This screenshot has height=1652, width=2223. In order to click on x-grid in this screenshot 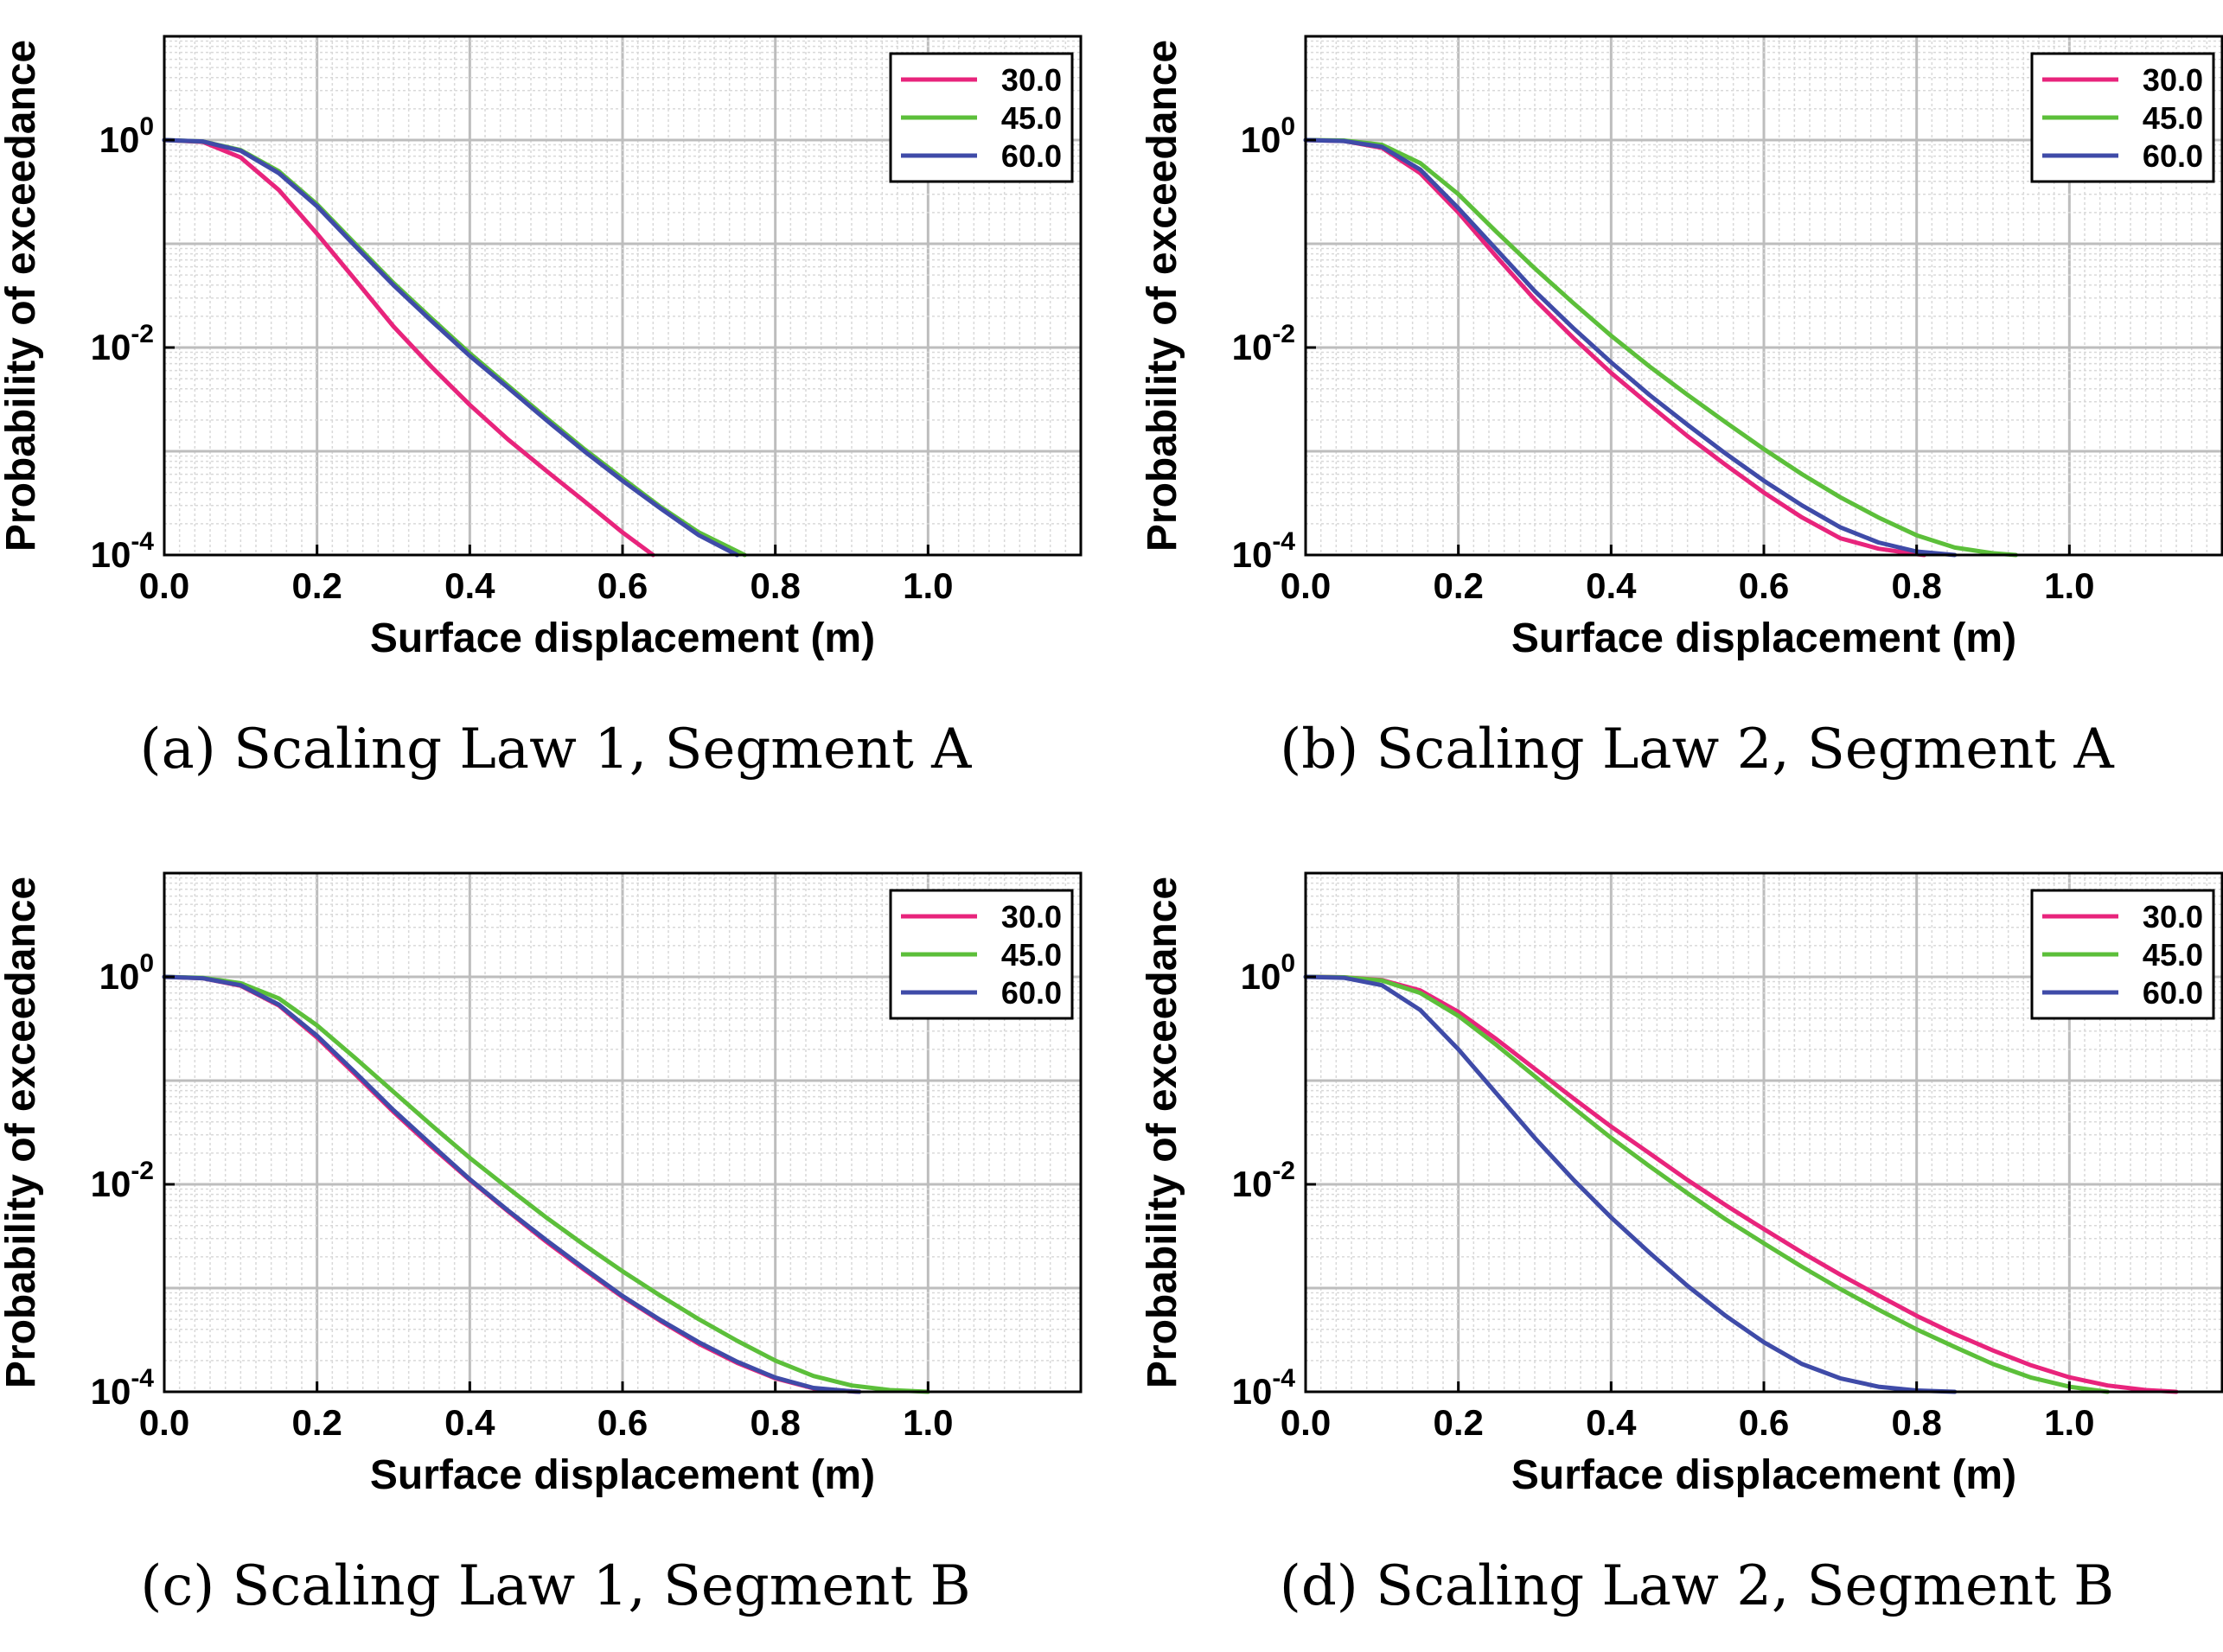, I will do `click(1763, 1132)`.